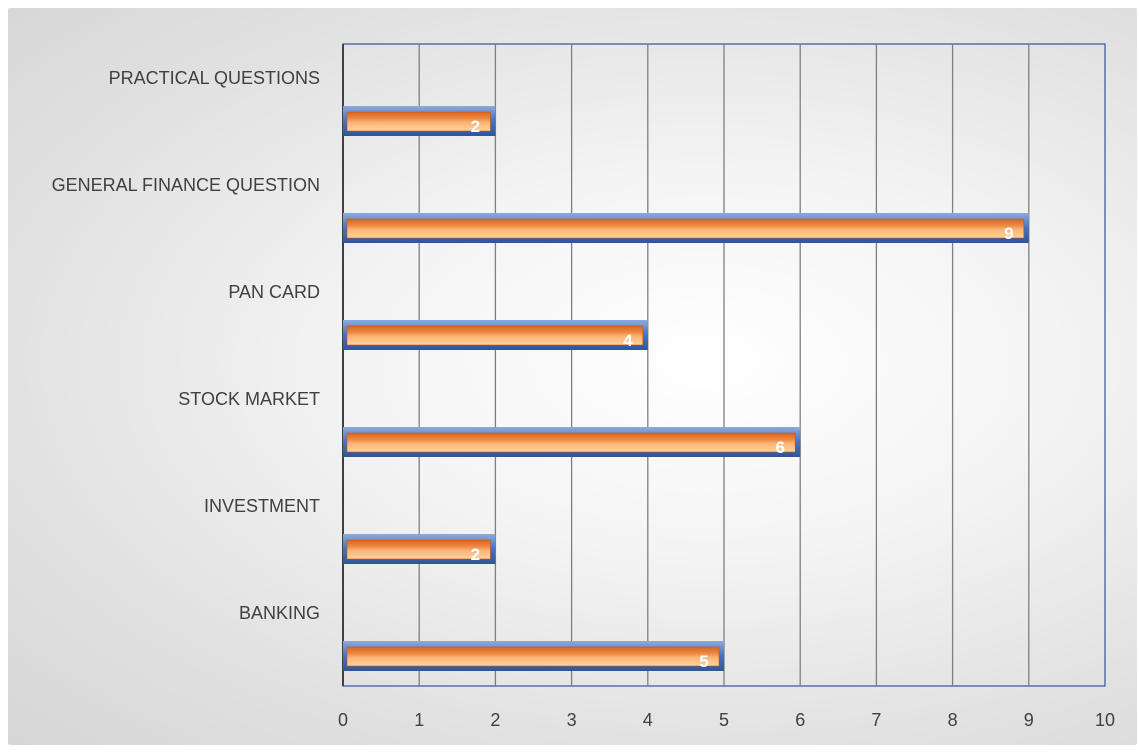 Image resolution: width=1139 pixels, height=755 pixels. I want to click on x-tick-label: 8, so click(953, 720).